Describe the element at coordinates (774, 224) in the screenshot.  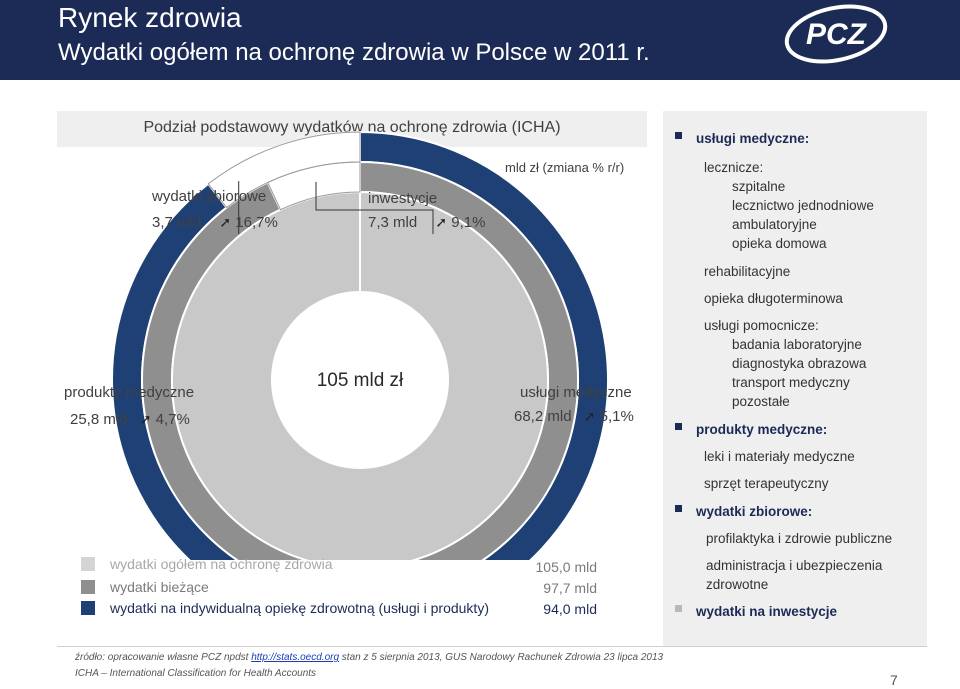
I see `panel-ambulatoryjne: ambulatoryjne` at that location.